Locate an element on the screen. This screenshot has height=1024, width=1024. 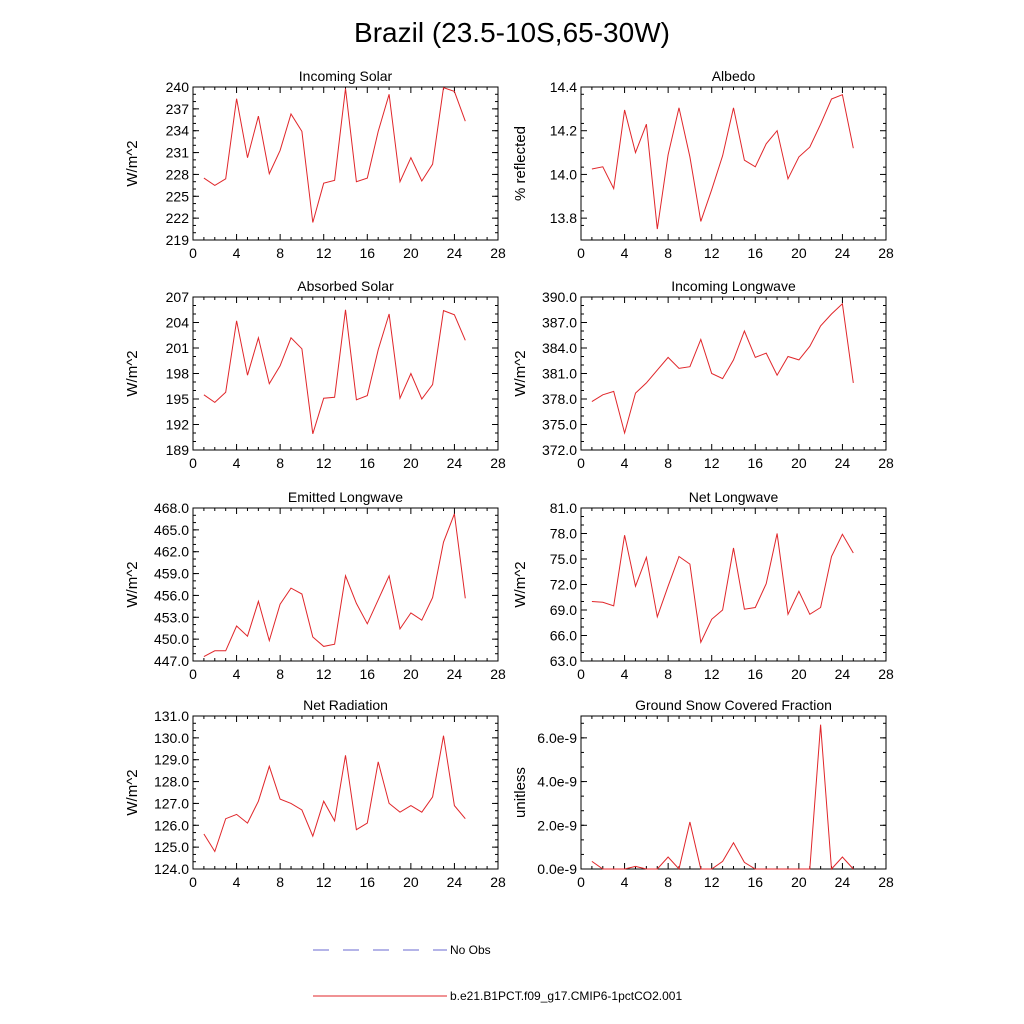
y-tick-label: 198 is located at coordinates (178, 374).